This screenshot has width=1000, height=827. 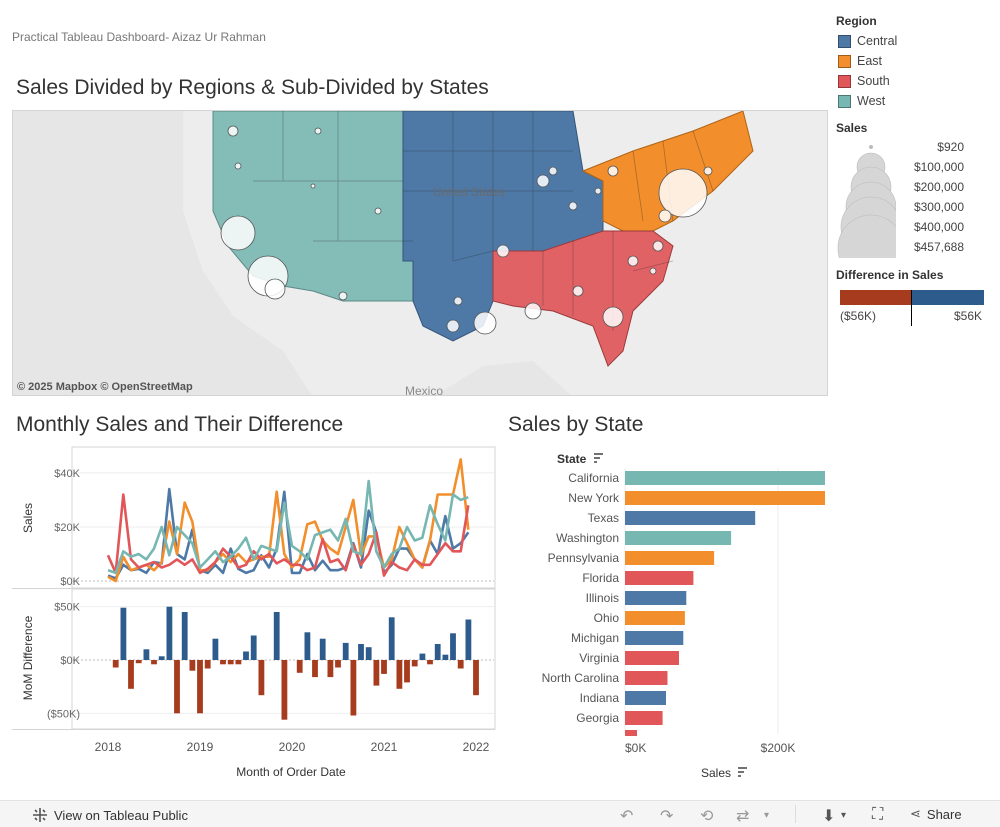 What do you see at coordinates (867, 61) in the screenshot?
I see `legend-item-east: East` at bounding box center [867, 61].